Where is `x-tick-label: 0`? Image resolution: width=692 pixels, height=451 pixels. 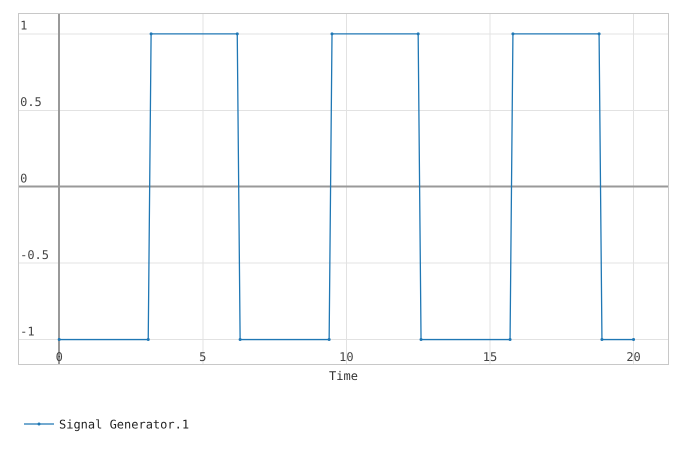 x-tick-label: 0 is located at coordinates (59, 357).